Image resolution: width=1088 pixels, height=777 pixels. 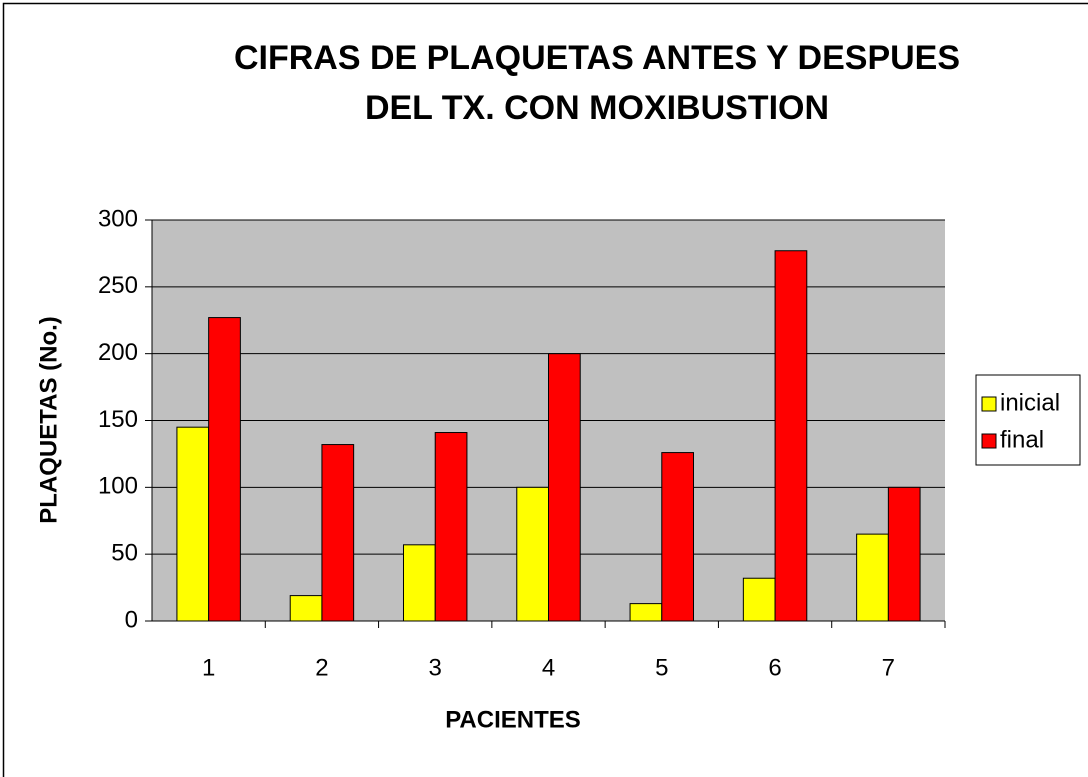 I want to click on chart-title: DEL TX. CON MOXIBUSTION, so click(x=597, y=108).